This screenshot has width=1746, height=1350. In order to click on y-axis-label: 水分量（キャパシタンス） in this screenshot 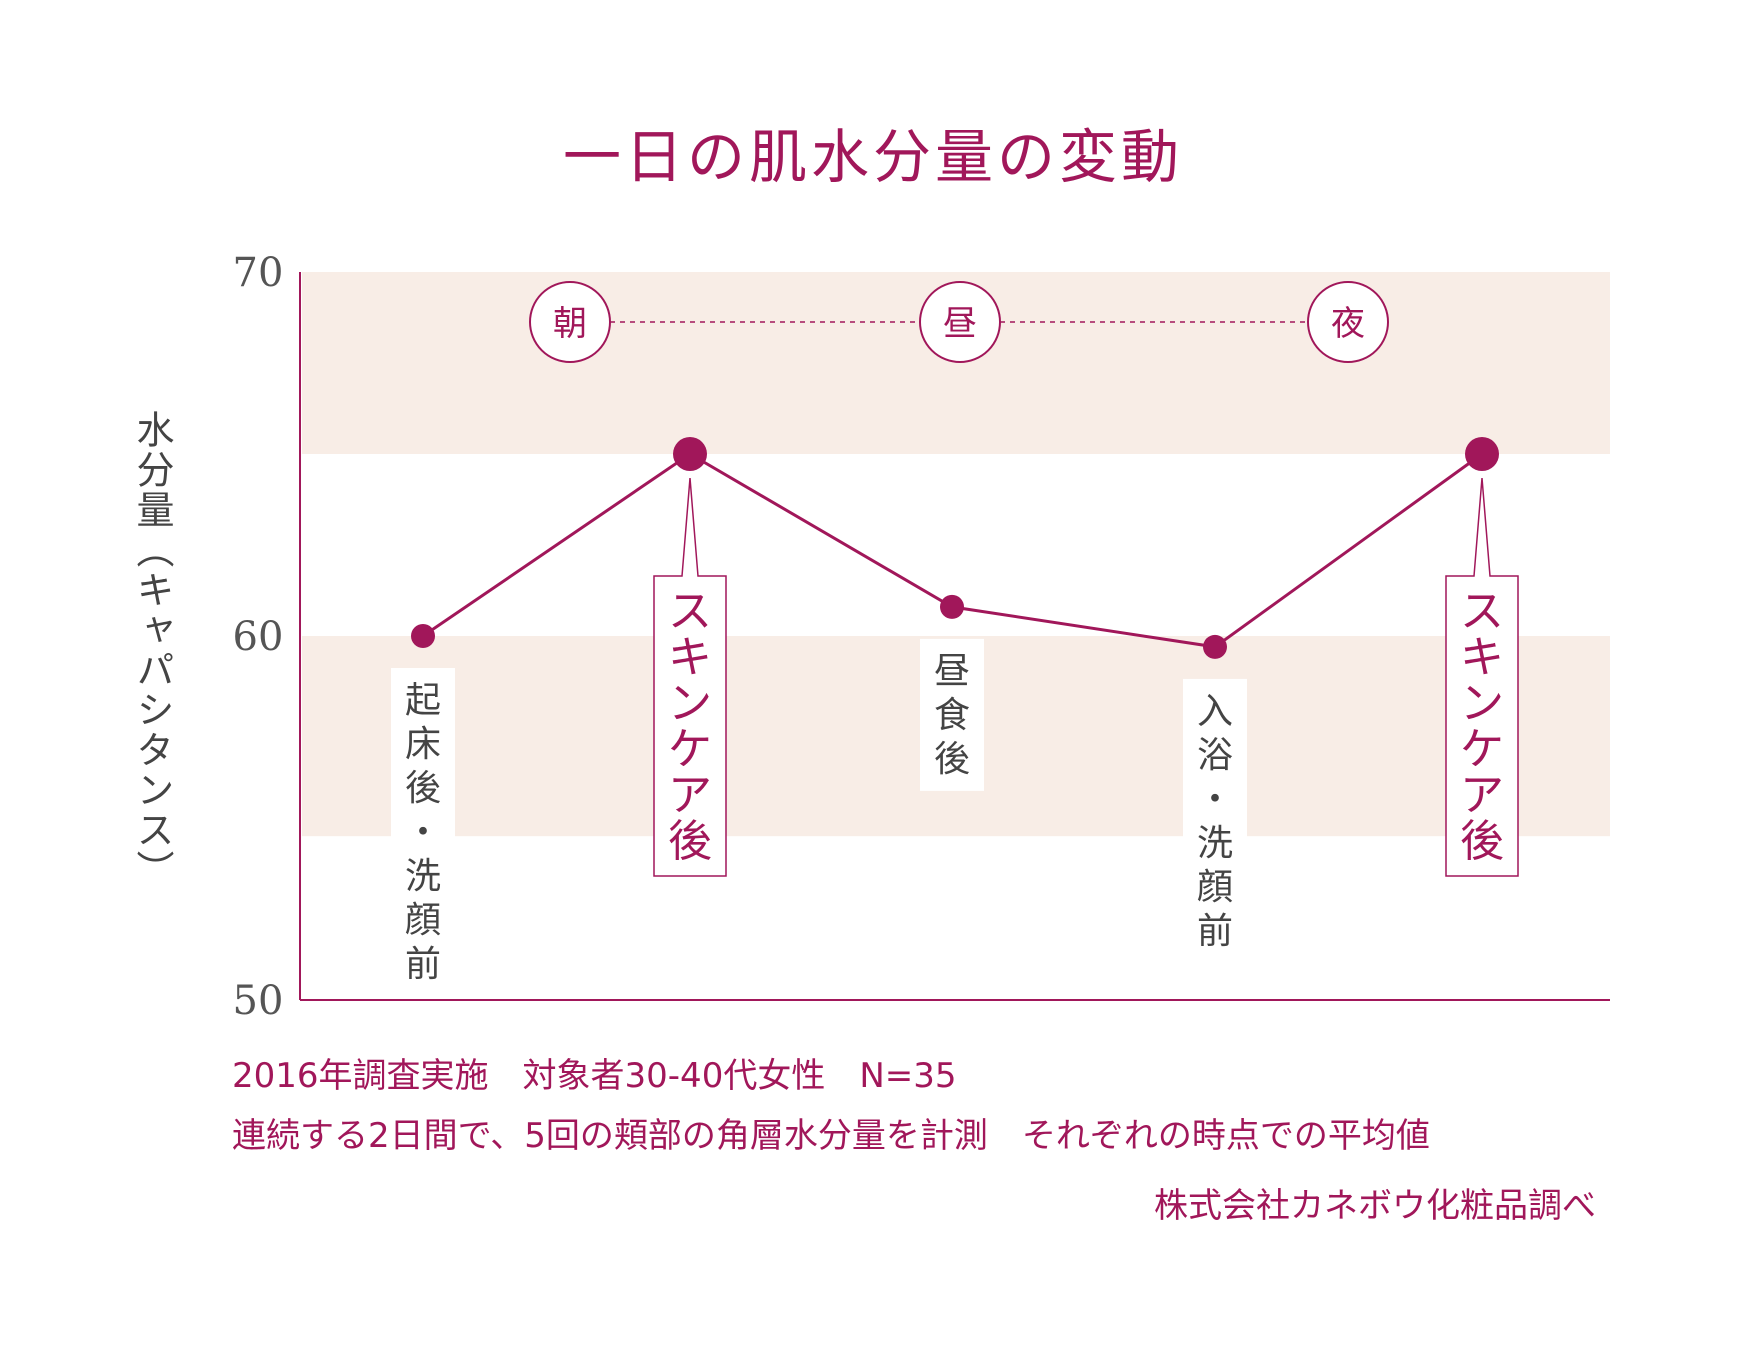, I will do `click(152, 650)`.